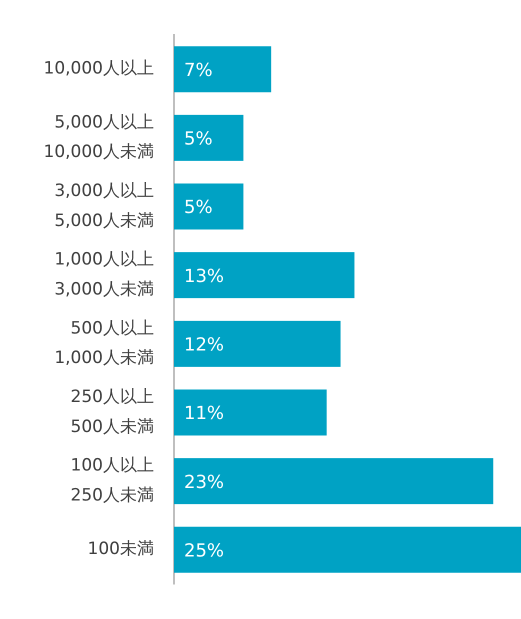 The width and height of the screenshot is (521, 619). What do you see at coordinates (204, 551) in the screenshot?
I see `data-label: 25%` at bounding box center [204, 551].